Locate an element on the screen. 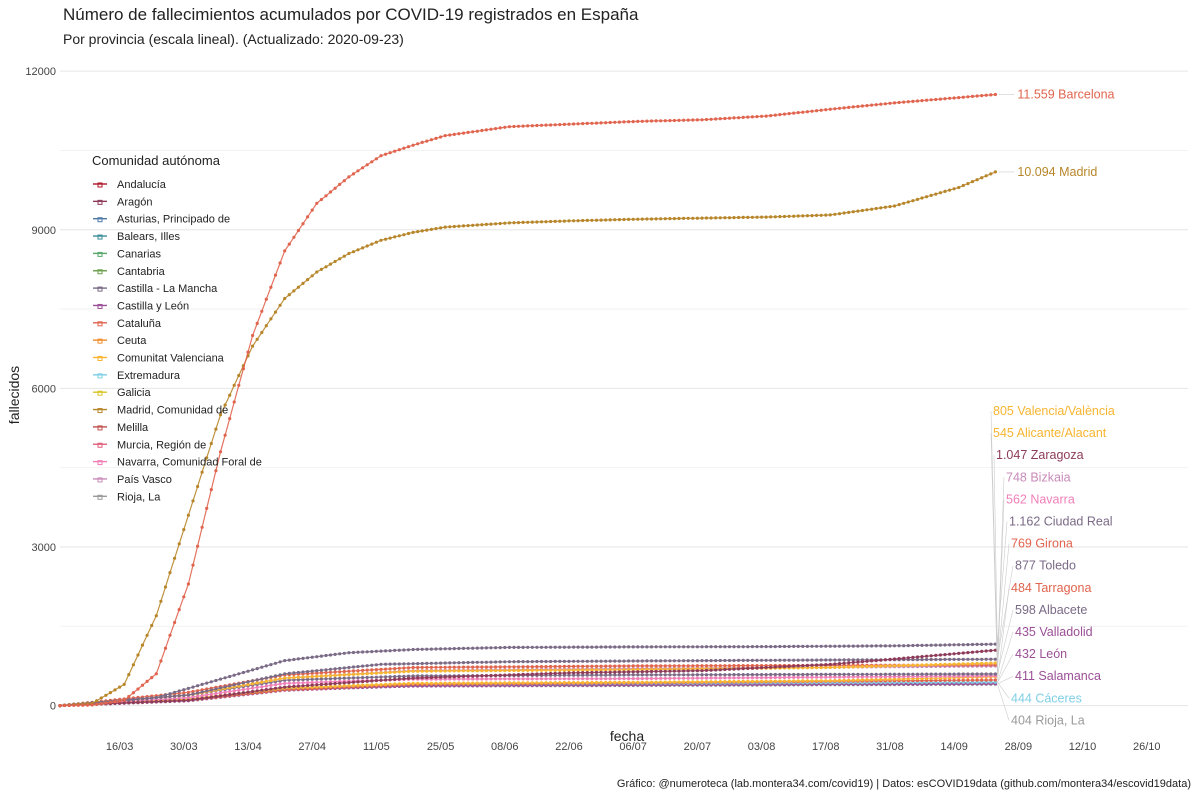  x-tick-label: 08/06 is located at coordinates (505, 747).